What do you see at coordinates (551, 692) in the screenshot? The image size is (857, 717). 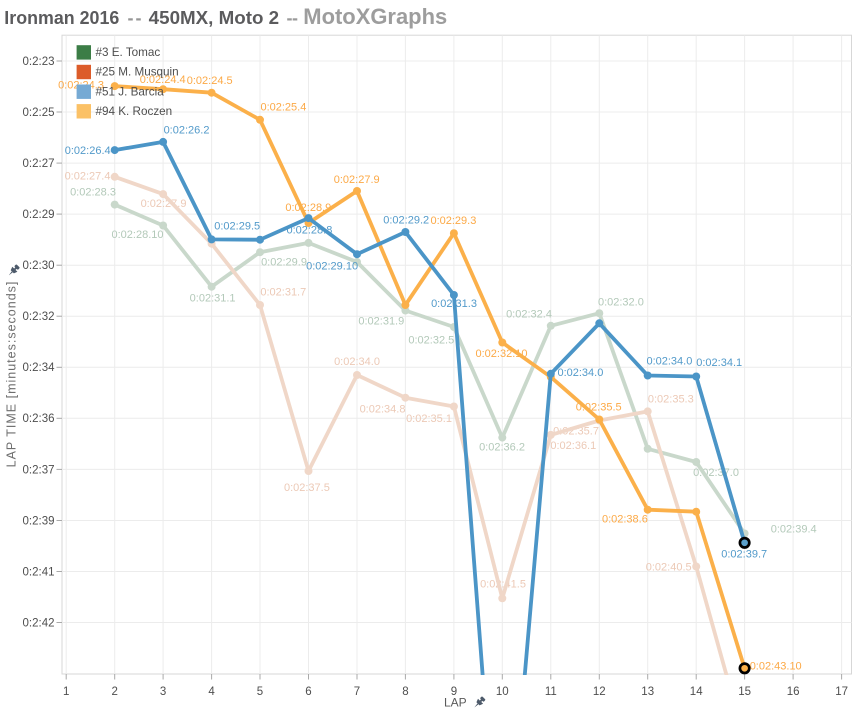 I see `svg-text: 11` at bounding box center [551, 692].